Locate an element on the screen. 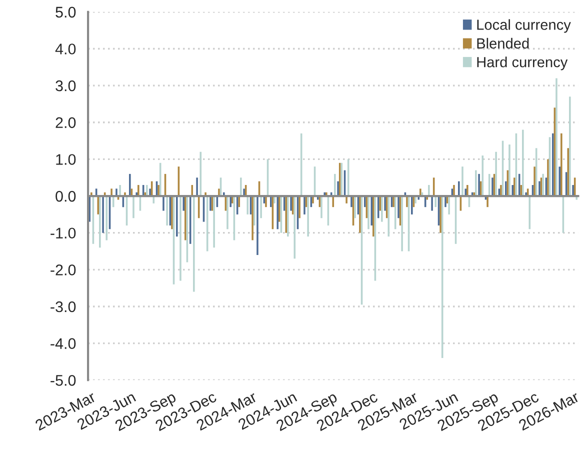  legend-label: Local currency is located at coordinates (524, 26).